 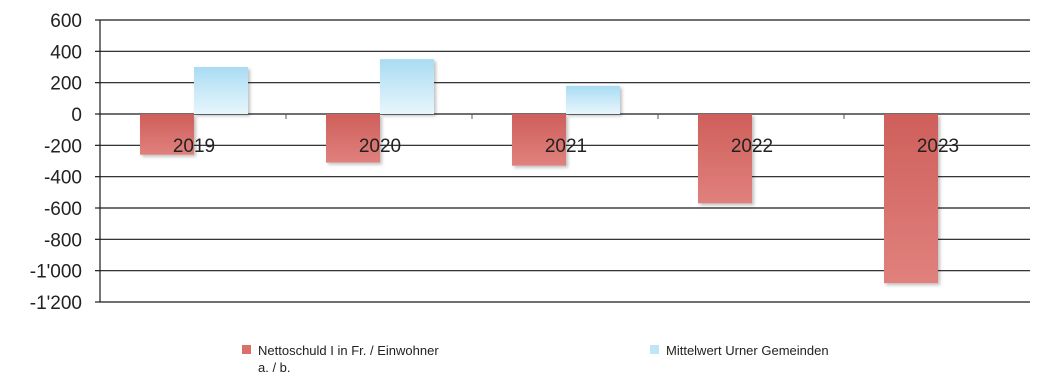 I want to click on legend-item-mittelwert: Mittelwert Urner Gemeinden, so click(x=739, y=350).